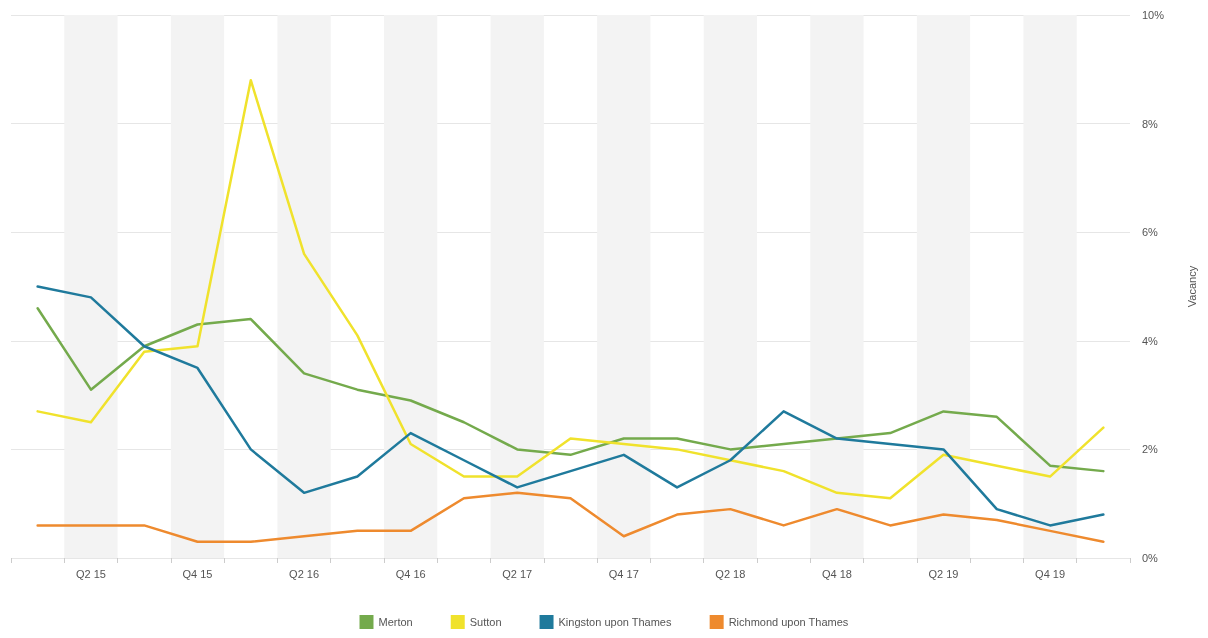  Describe the element at coordinates (1150, 232) in the screenshot. I see `y-tick-label: 6%` at that location.